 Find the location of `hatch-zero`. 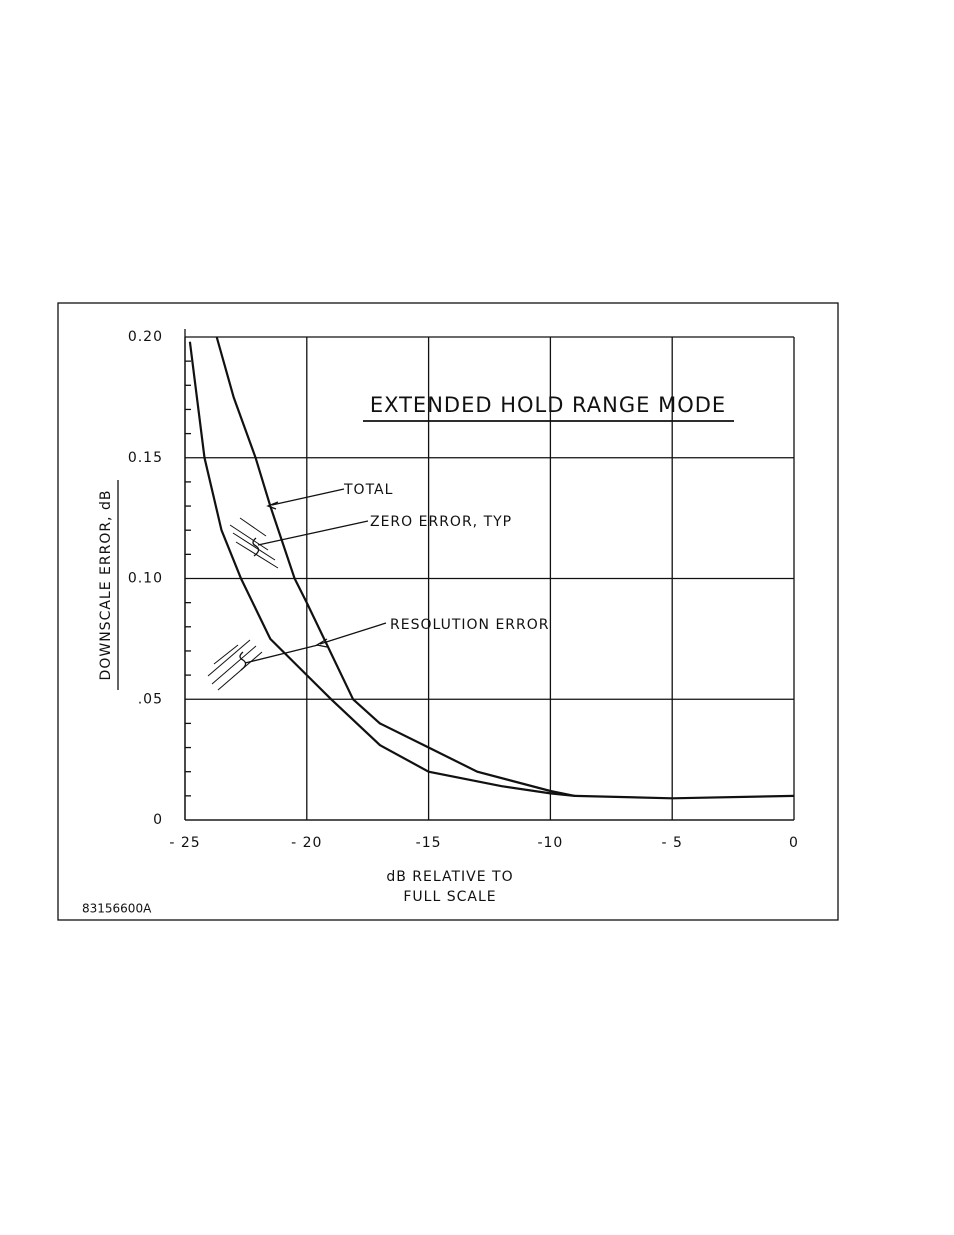

hatch-zero is located at coordinates (254, 543).